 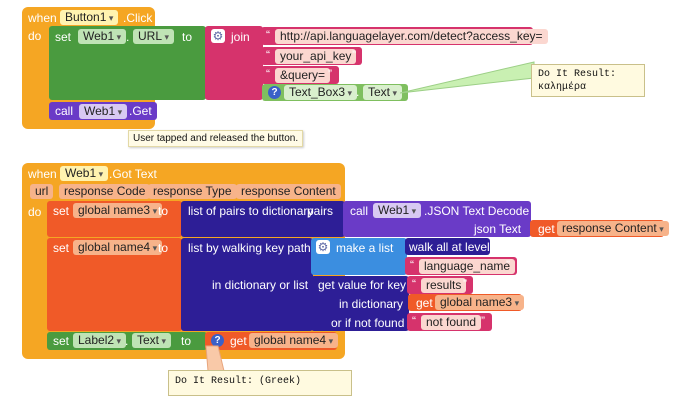 I want to click on query-string: &query=, so click(x=303, y=75).